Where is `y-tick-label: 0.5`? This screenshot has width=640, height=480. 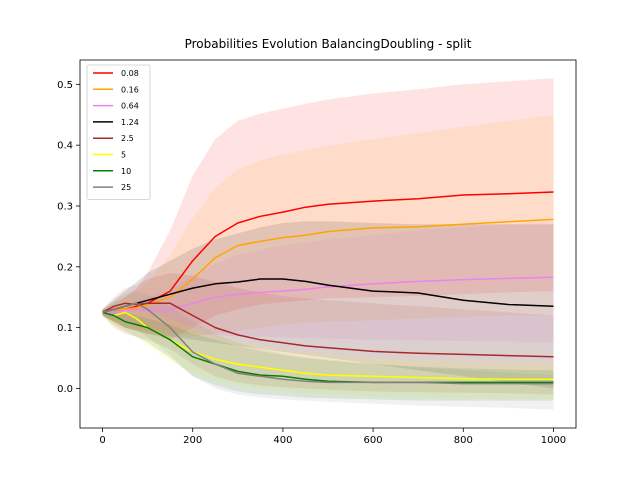 y-tick-label: 0.5 is located at coordinates (65, 85).